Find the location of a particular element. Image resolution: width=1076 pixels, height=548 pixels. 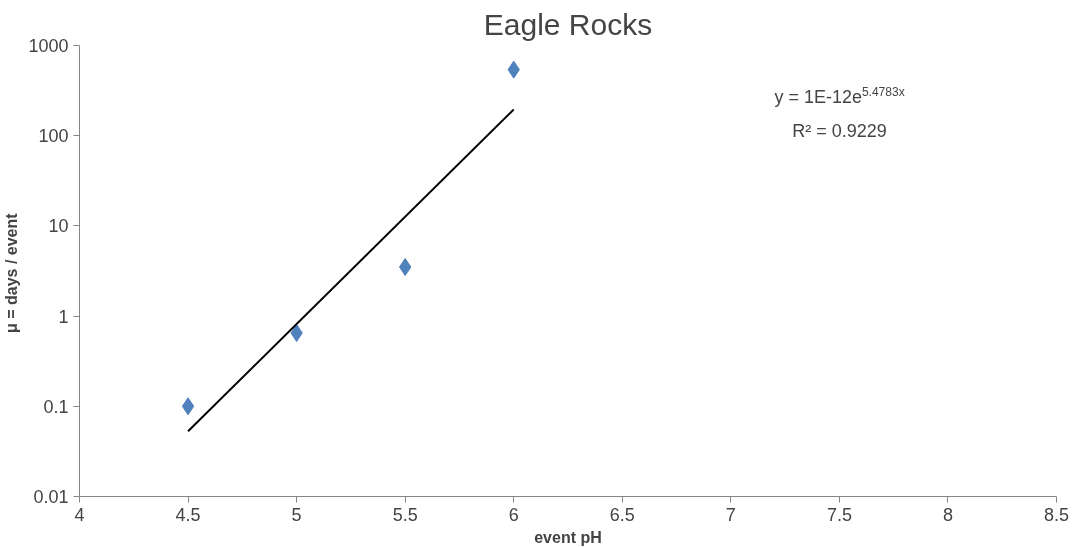

x-tick-label: 8.5 is located at coordinates (1056, 514).